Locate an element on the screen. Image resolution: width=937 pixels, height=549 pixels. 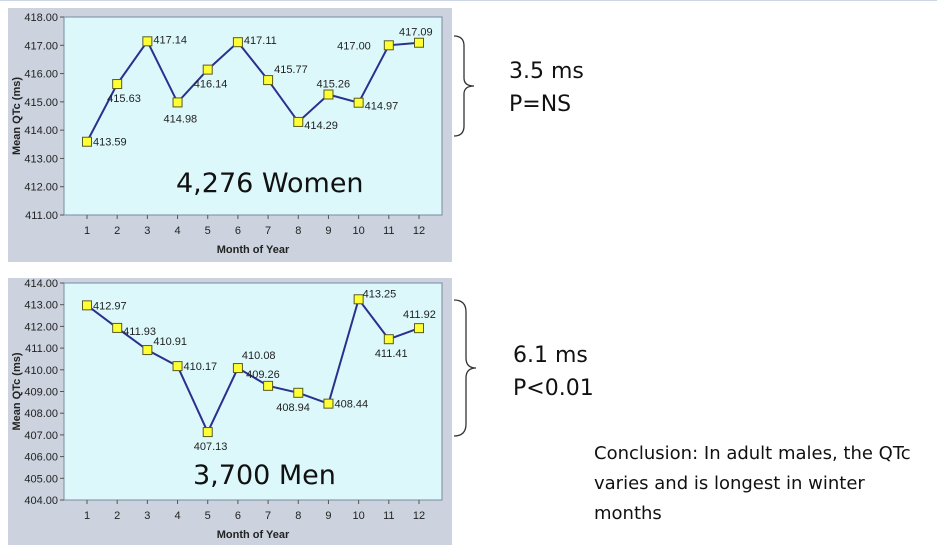
data-label: 410.91 is located at coordinates (170, 342).